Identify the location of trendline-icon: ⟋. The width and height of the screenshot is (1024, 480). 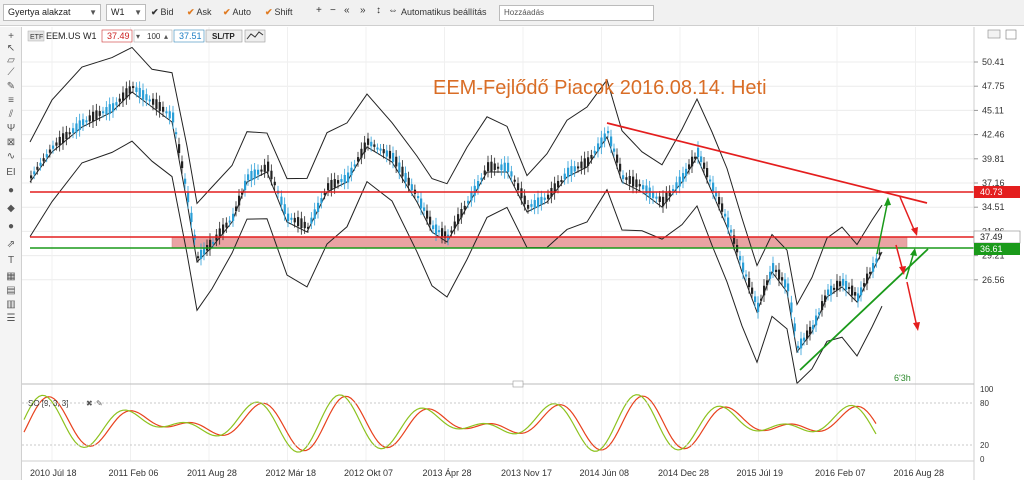
(11, 72).